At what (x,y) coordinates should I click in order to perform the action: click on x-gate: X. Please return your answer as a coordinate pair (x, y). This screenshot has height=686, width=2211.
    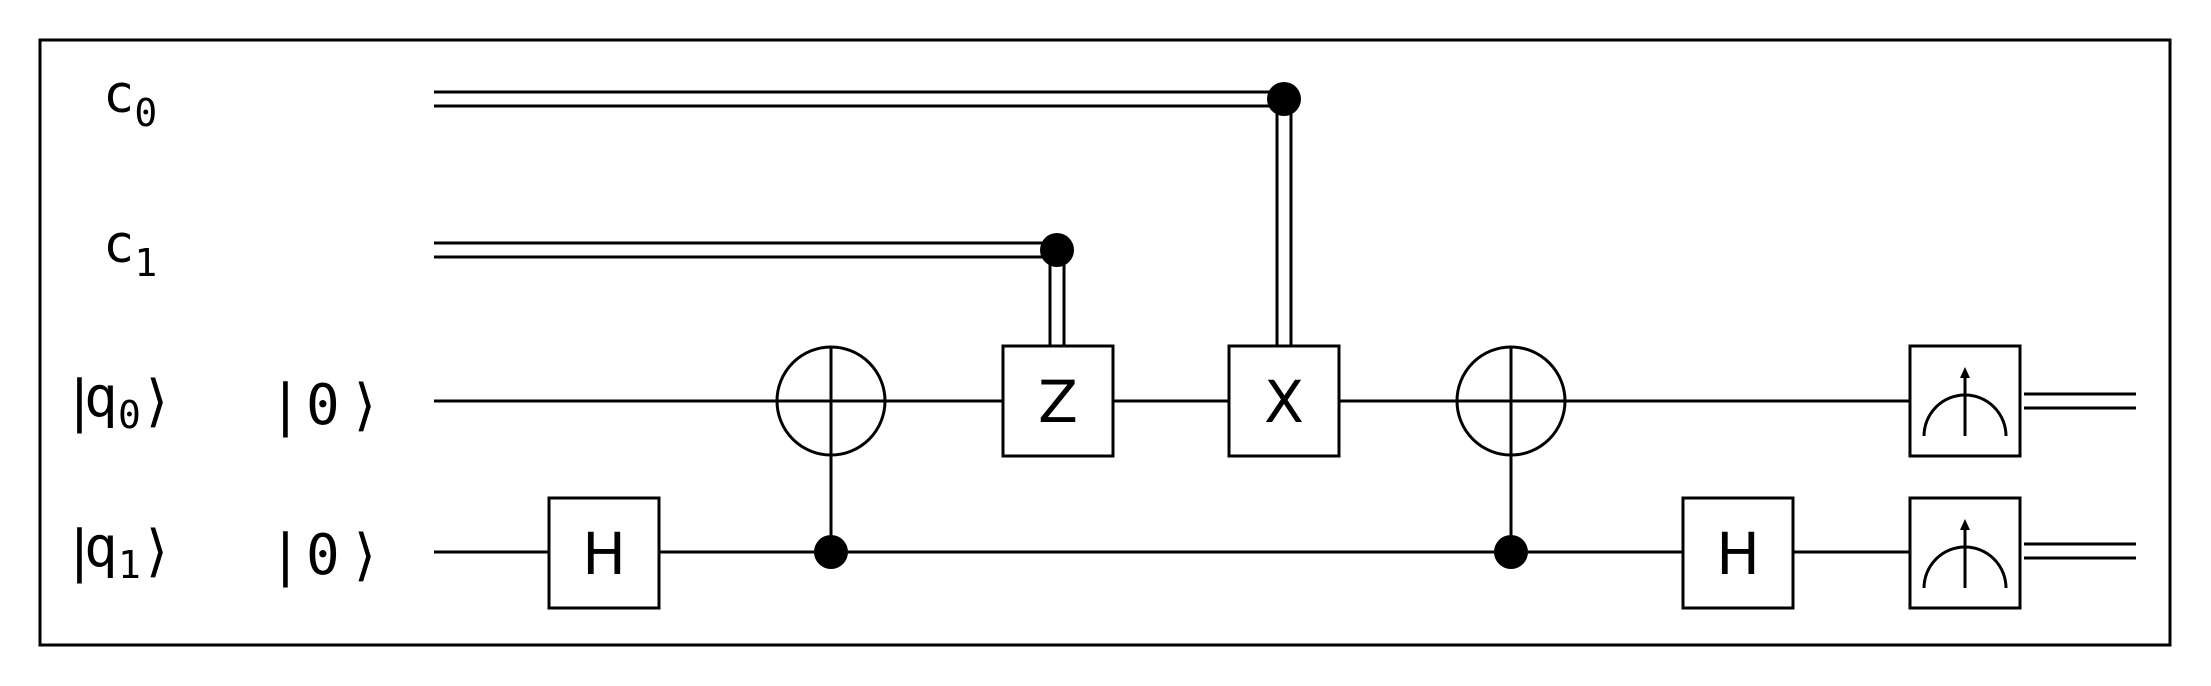
    Looking at the image, I should click on (1284, 401).